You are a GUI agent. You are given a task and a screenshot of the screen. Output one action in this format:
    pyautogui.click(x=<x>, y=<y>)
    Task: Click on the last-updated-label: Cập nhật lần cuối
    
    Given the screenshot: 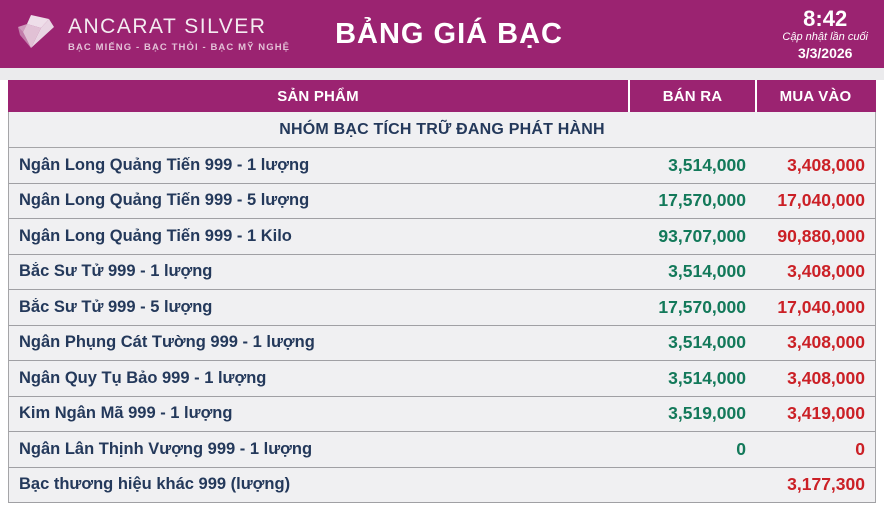 What is the action you would take?
    pyautogui.click(x=825, y=37)
    